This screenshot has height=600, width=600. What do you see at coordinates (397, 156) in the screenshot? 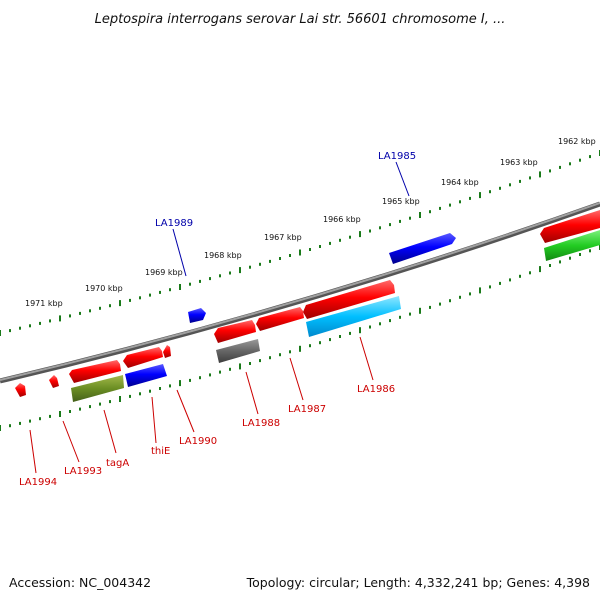
I see `gene-label: LA1985` at bounding box center [397, 156].